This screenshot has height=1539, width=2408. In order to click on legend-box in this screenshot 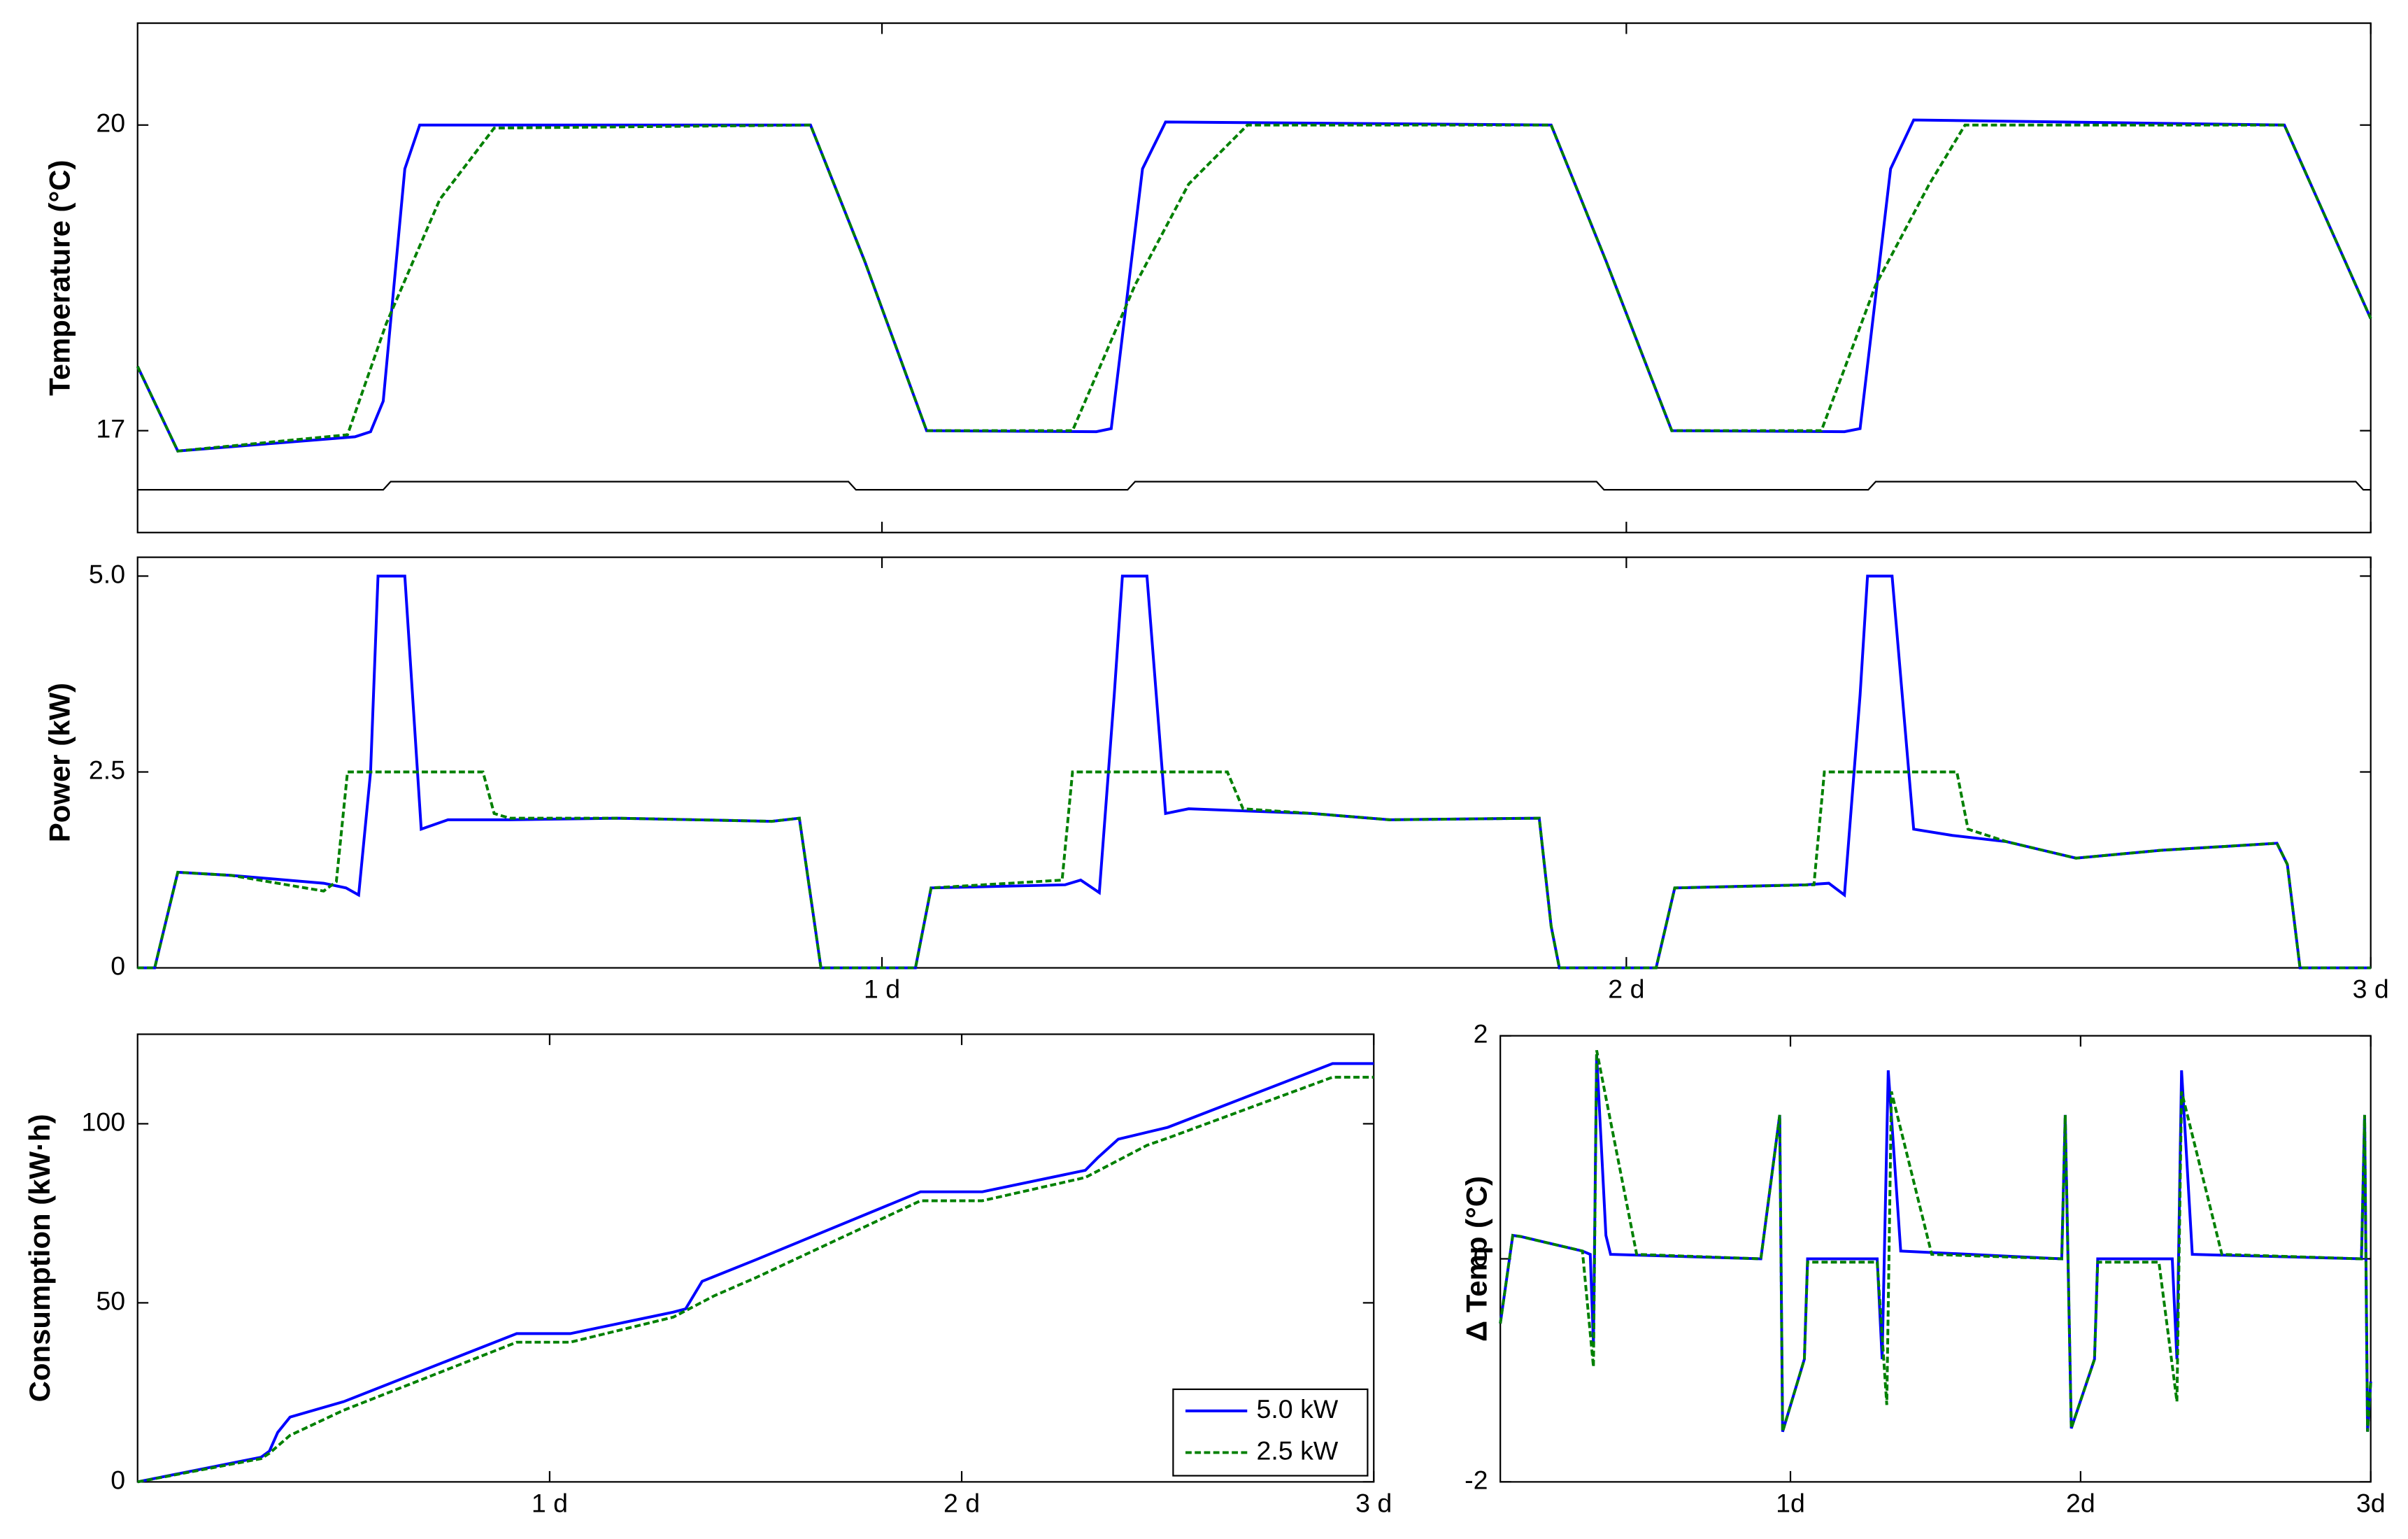, I will do `click(1270, 1432)`.